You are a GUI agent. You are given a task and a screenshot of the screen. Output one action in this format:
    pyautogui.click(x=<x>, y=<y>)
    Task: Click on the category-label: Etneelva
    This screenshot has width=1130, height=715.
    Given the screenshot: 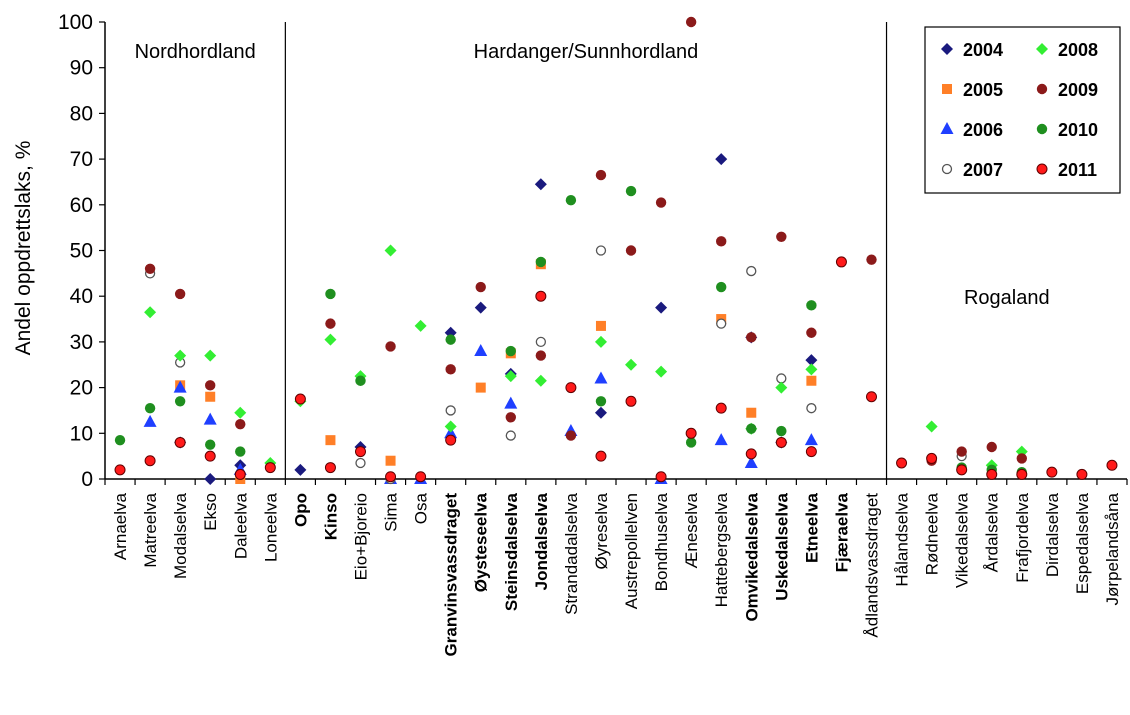 What is the action you would take?
    pyautogui.click(x=811, y=527)
    